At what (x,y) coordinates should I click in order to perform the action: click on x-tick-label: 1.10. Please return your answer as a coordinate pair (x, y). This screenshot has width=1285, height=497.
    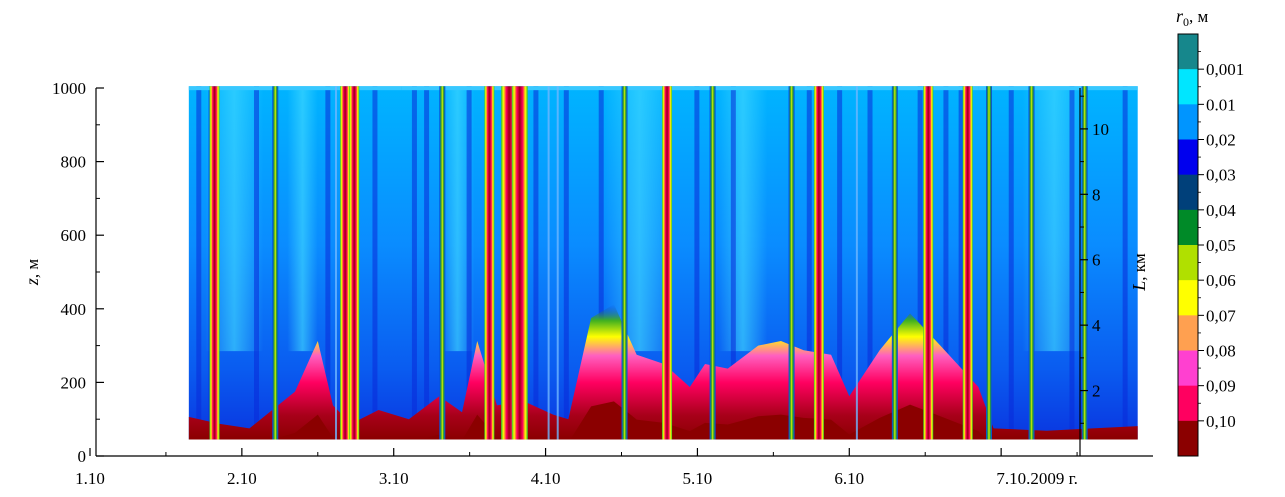
    Looking at the image, I should click on (90, 478).